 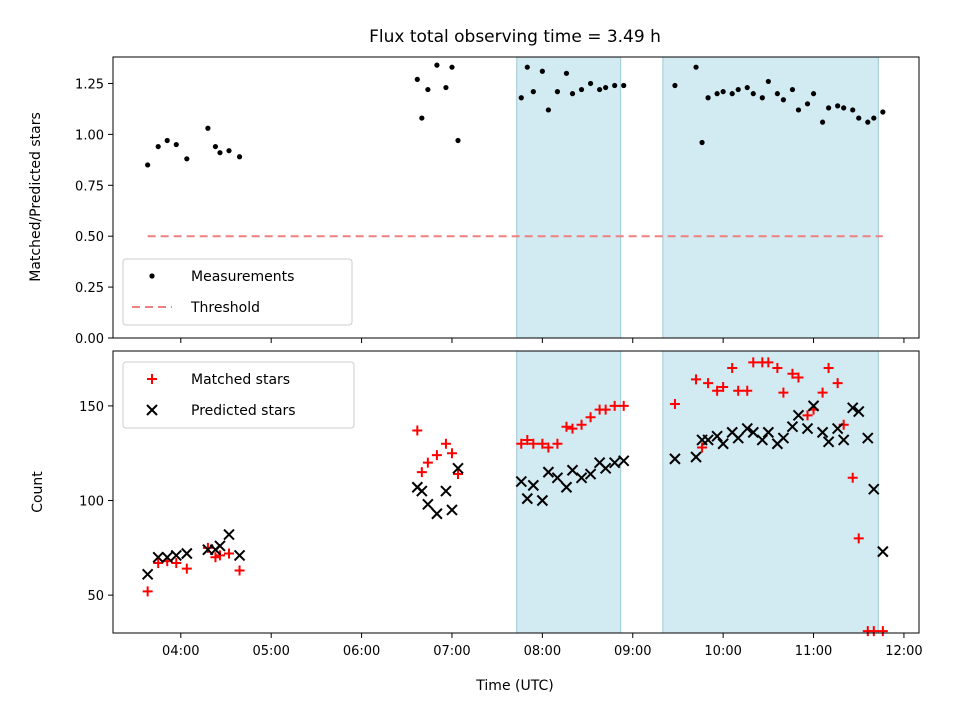 I want to click on count-ylabel: Count, so click(x=38, y=492).